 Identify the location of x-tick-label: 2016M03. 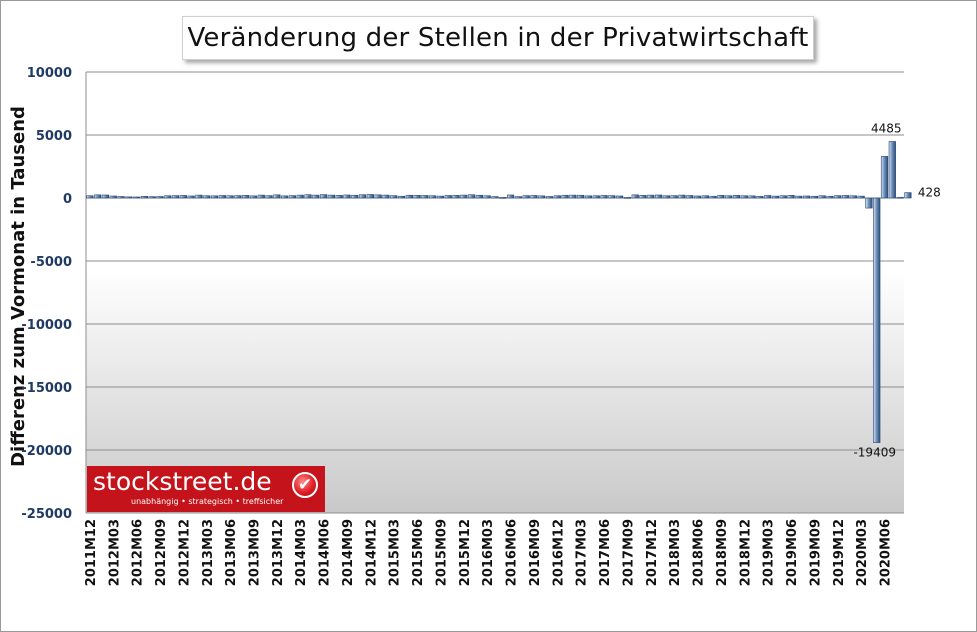
(488, 552).